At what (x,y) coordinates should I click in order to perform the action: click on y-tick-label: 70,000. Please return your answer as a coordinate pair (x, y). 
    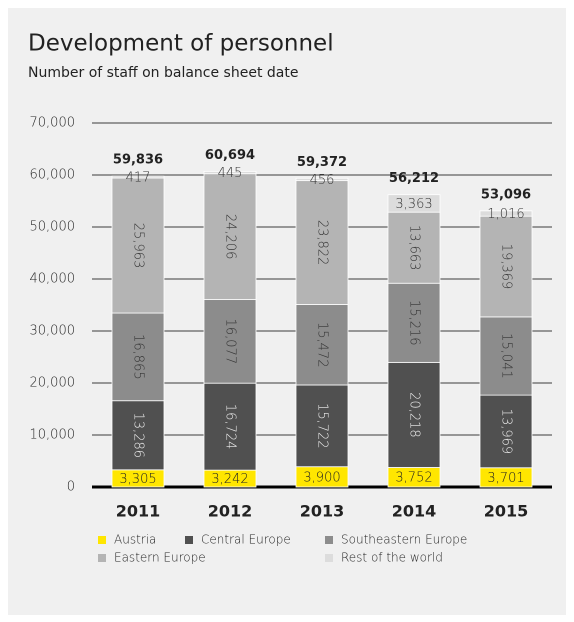
    Looking at the image, I should click on (53, 123).